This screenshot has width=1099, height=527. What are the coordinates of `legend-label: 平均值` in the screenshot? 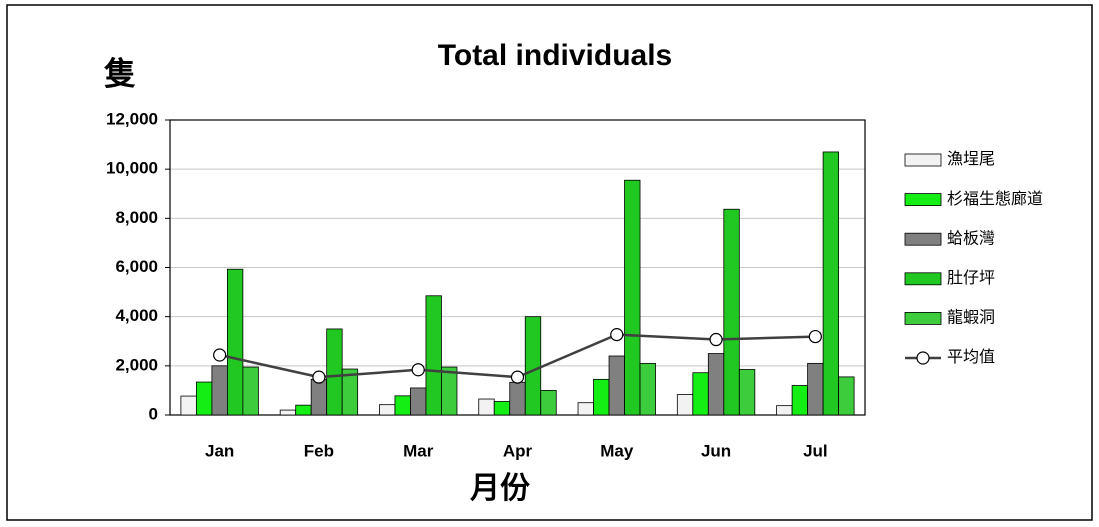 It's located at (971, 357).